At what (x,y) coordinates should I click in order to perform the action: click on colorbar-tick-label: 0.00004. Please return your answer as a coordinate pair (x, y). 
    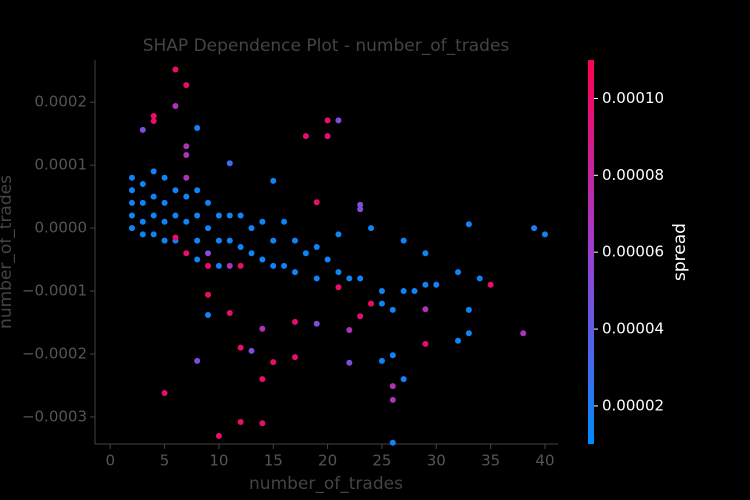
    Looking at the image, I should click on (633, 329).